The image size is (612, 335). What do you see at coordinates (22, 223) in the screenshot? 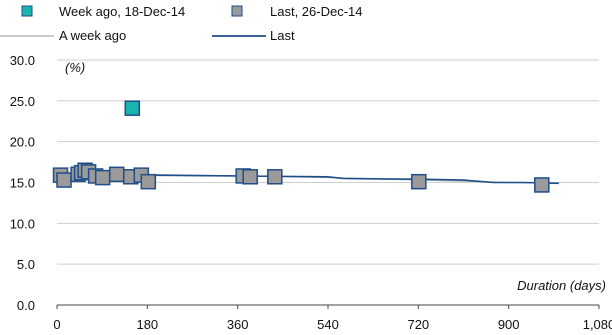
I see `y-tick-label: 10.0` at bounding box center [22, 223].